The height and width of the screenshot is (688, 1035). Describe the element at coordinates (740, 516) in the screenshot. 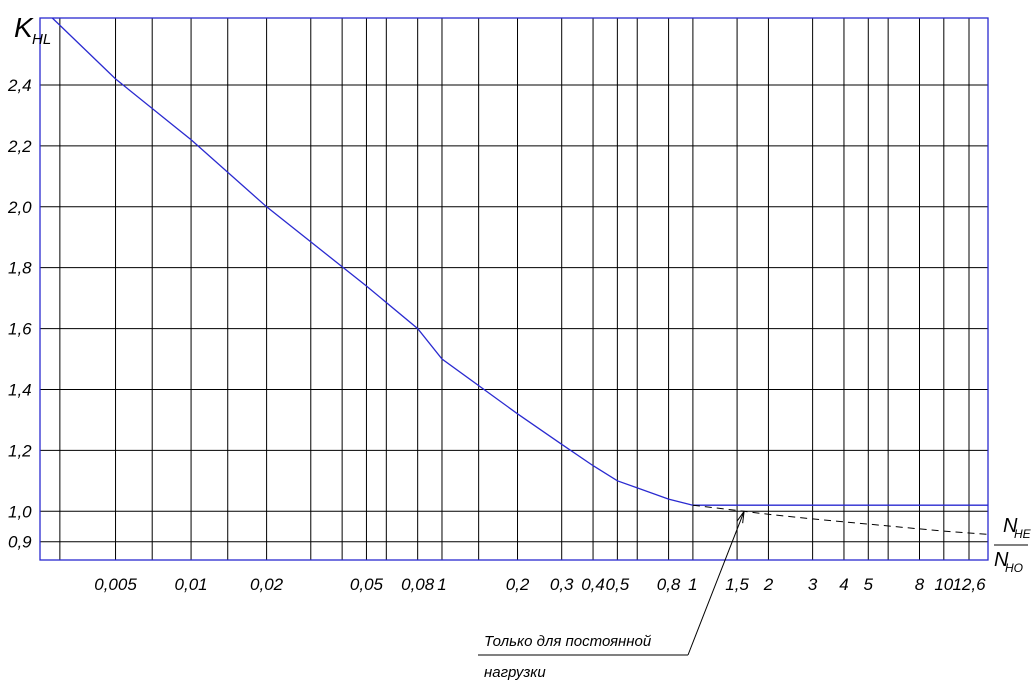

I see `annotation-arrowhead-right` at that location.